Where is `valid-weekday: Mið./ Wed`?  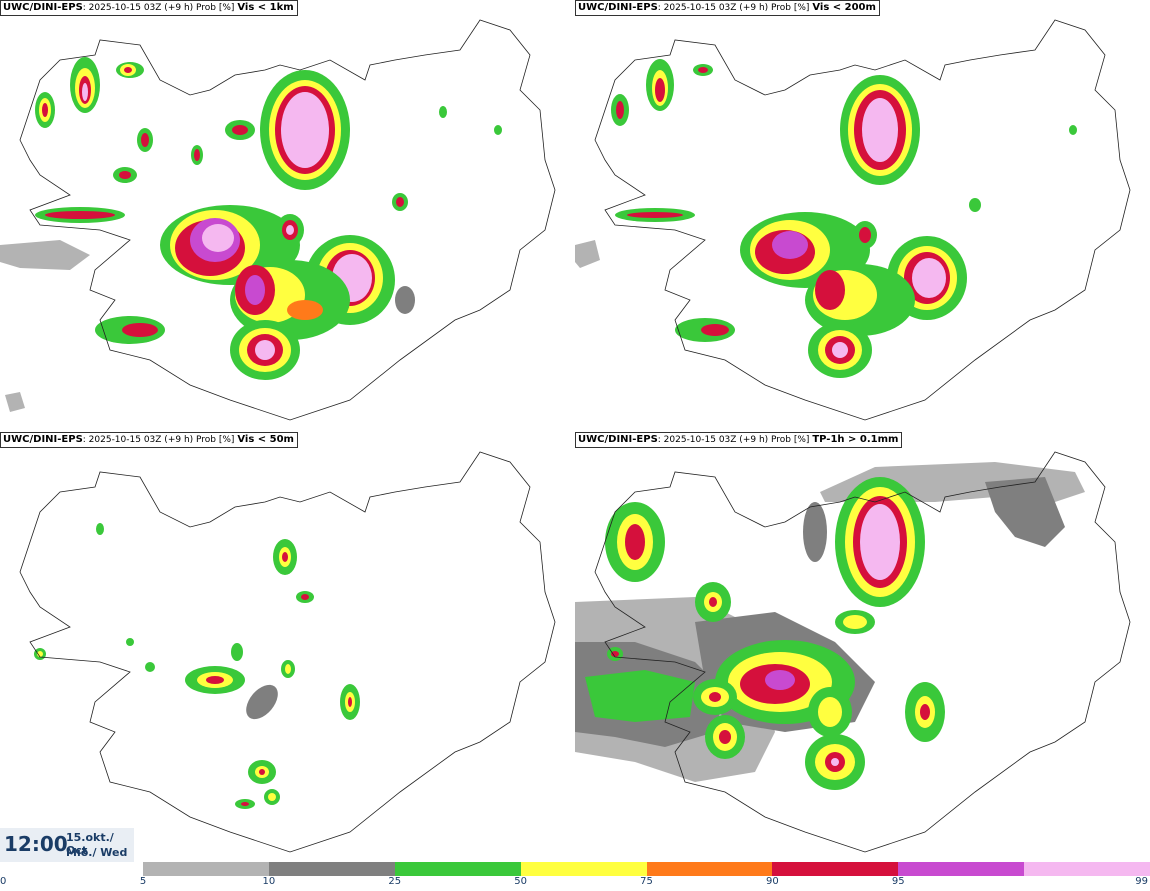 valid-weekday: Mið./ Wed is located at coordinates (97, 852).